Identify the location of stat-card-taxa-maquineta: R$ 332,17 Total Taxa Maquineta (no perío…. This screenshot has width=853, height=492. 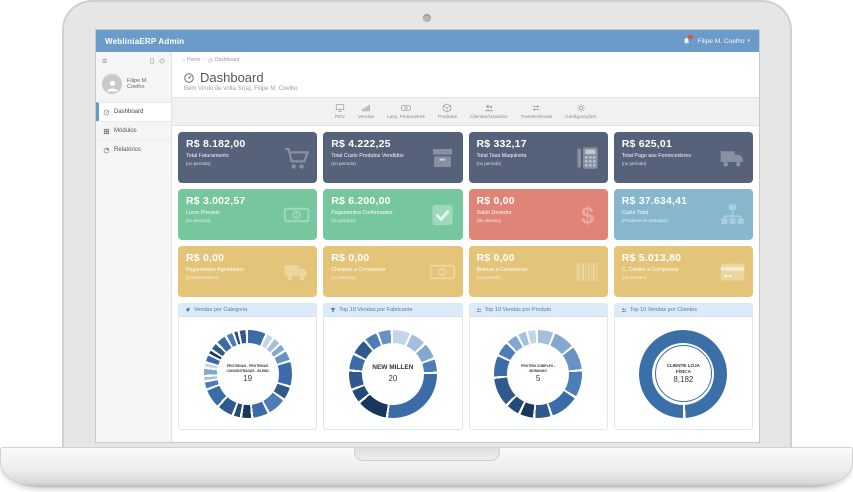
(538, 157).